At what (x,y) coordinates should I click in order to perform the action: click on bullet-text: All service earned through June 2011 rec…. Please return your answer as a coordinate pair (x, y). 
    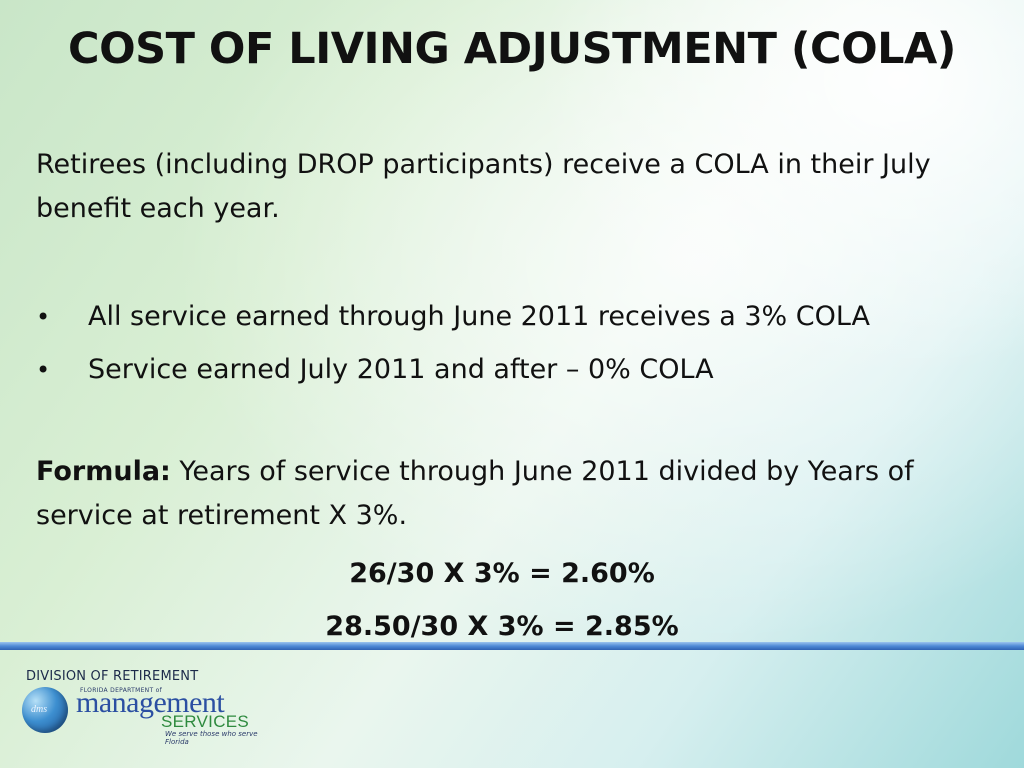
    Looking at the image, I should click on (479, 316).